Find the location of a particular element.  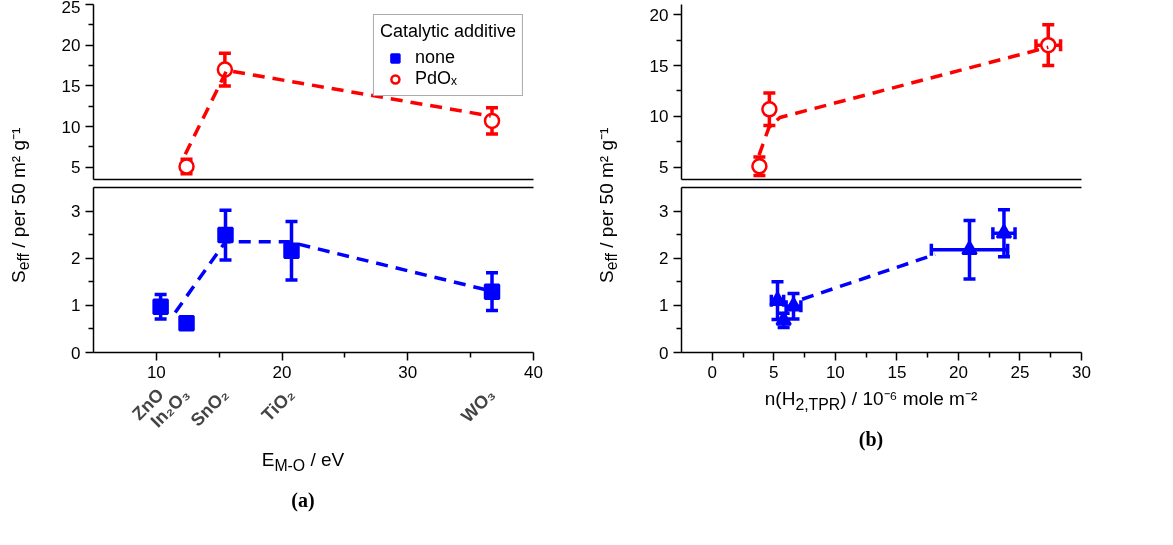

text: TiO₂ is located at coordinates (278, 405).